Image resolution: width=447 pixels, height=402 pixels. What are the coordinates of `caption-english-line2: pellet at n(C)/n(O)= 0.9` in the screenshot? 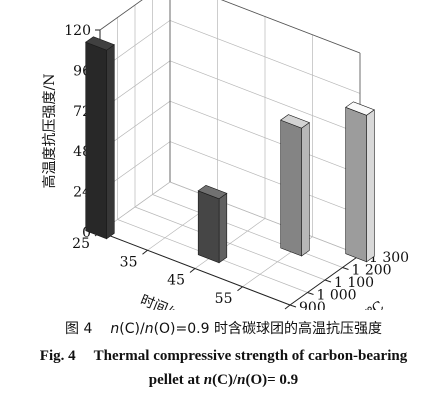 It's located at (223, 380).